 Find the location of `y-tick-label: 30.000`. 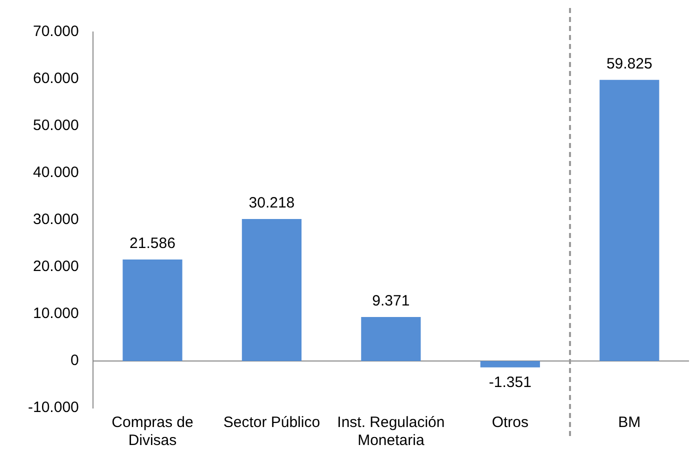

y-tick-label: 30.000 is located at coordinates (55, 219).